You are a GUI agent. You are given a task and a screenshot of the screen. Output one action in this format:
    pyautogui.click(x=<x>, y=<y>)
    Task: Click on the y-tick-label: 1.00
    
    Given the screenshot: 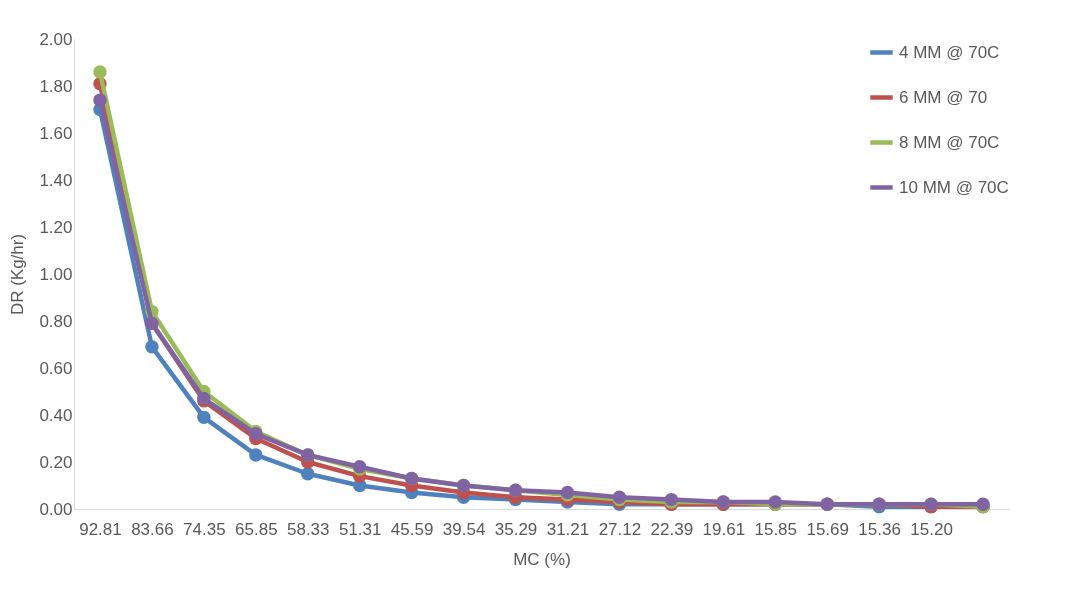 What is the action you would take?
    pyautogui.click(x=56, y=274)
    